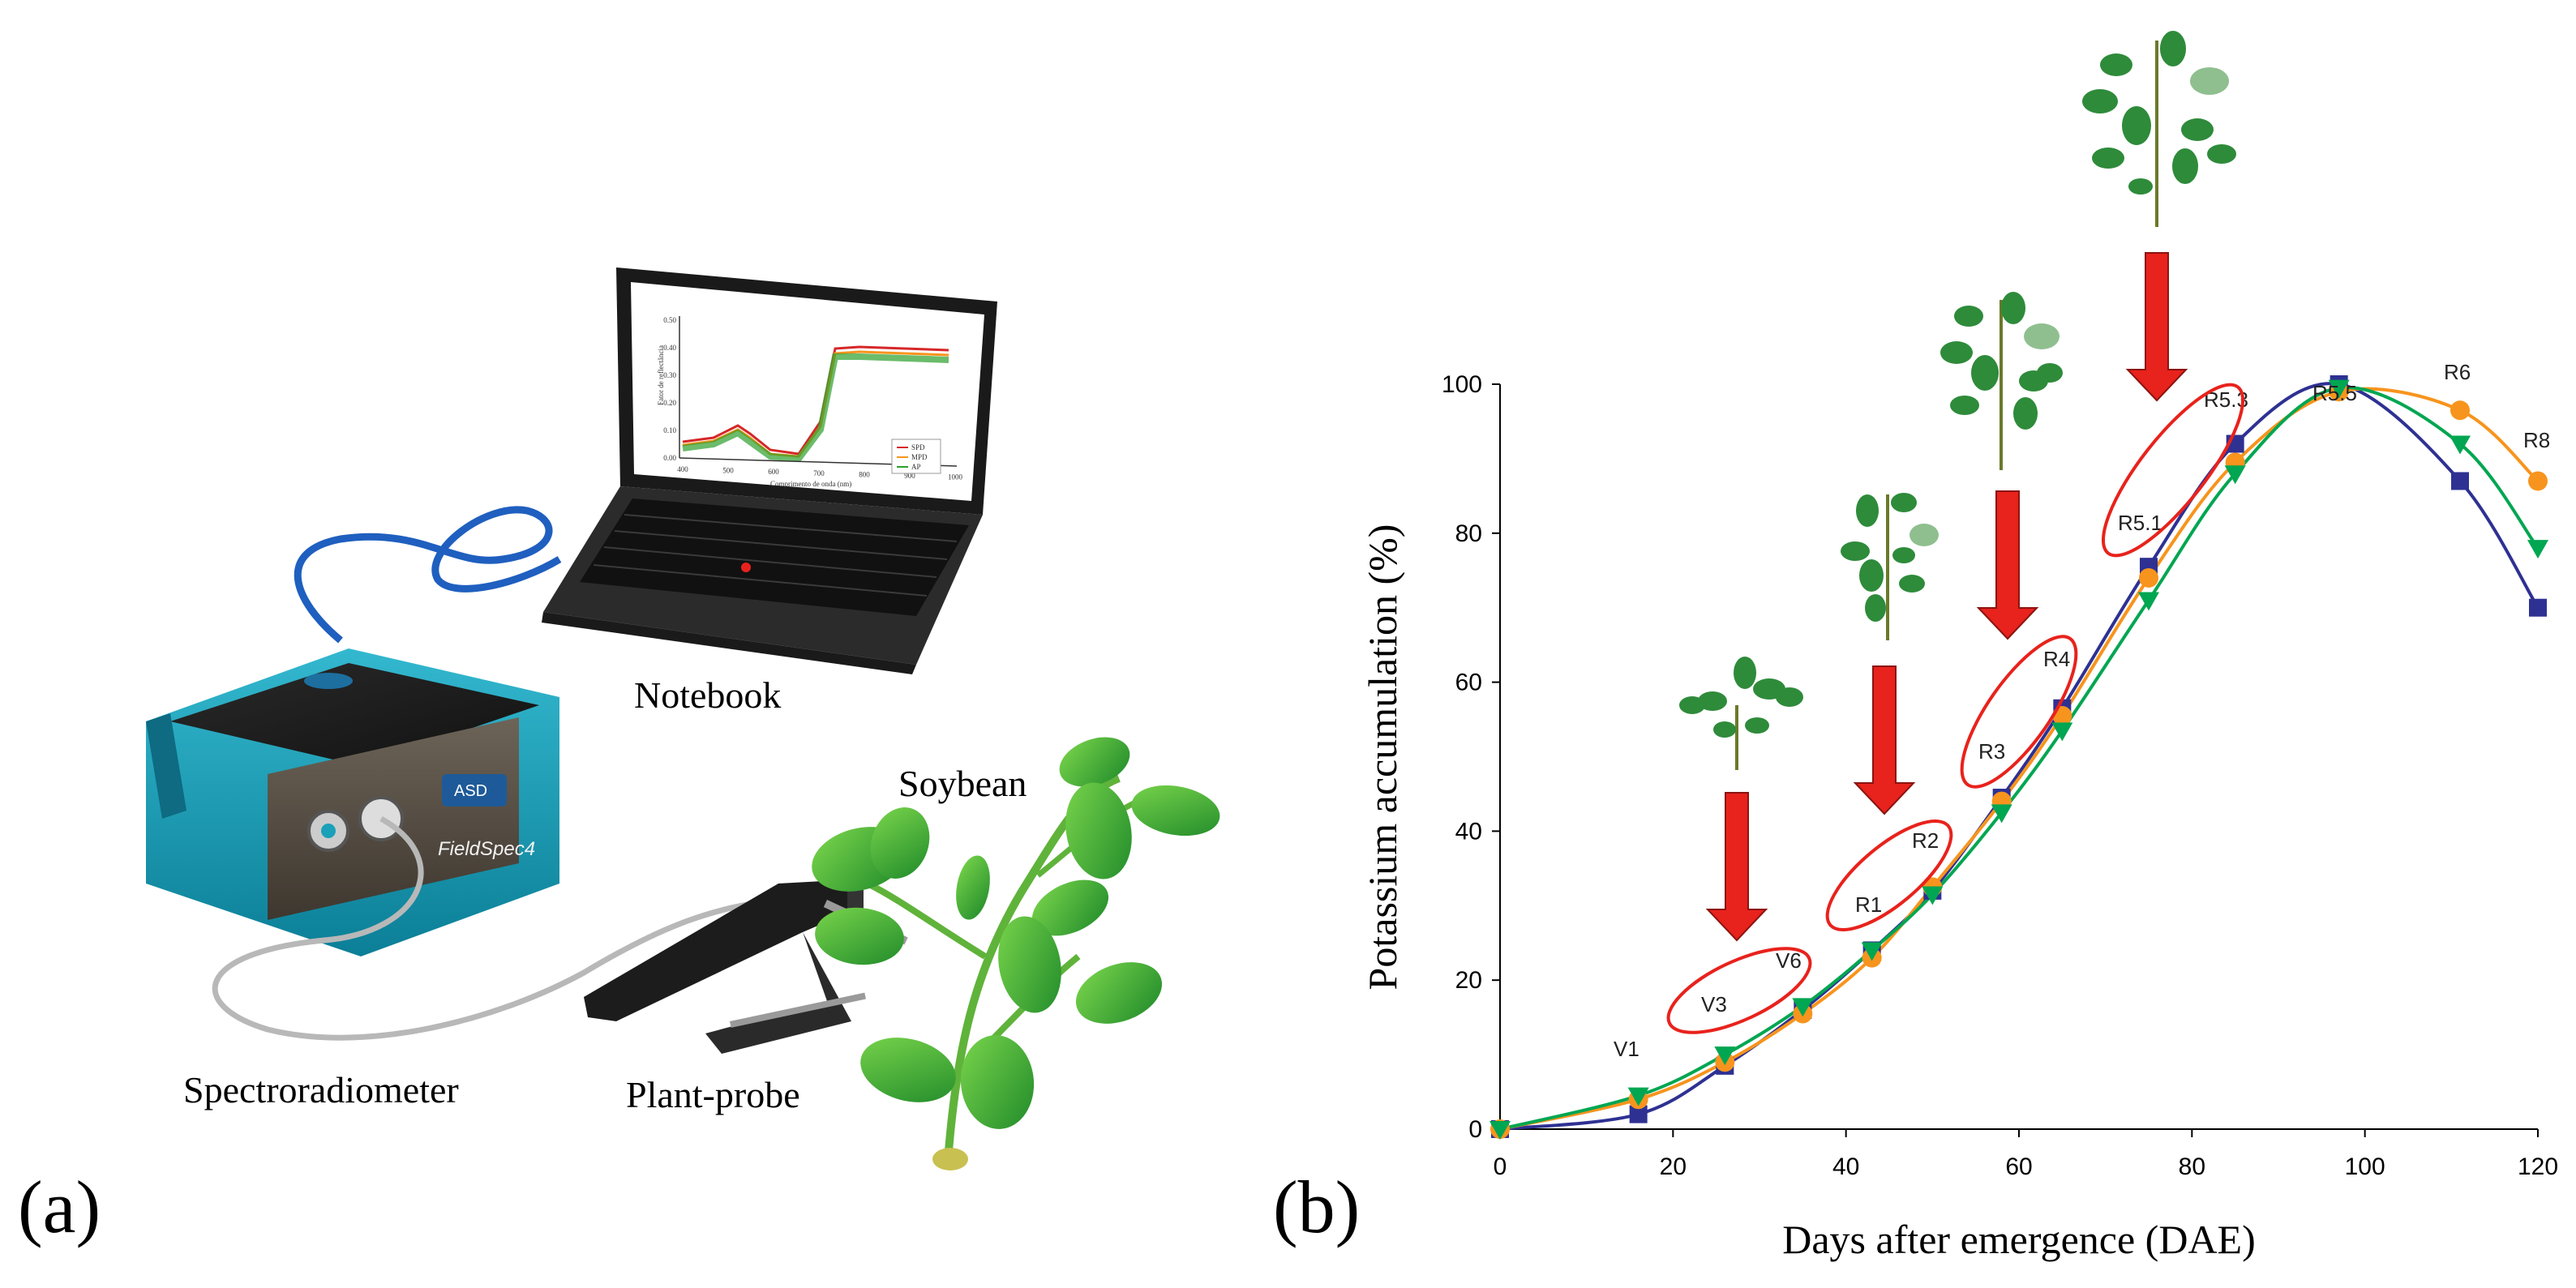 Image resolution: width=2576 pixels, height=1288 pixels. What do you see at coordinates (669, 389) in the screenshot?
I see `screen-y-ticks: 0.00 0.10 0.20 0.30 0.40 0.50` at bounding box center [669, 389].